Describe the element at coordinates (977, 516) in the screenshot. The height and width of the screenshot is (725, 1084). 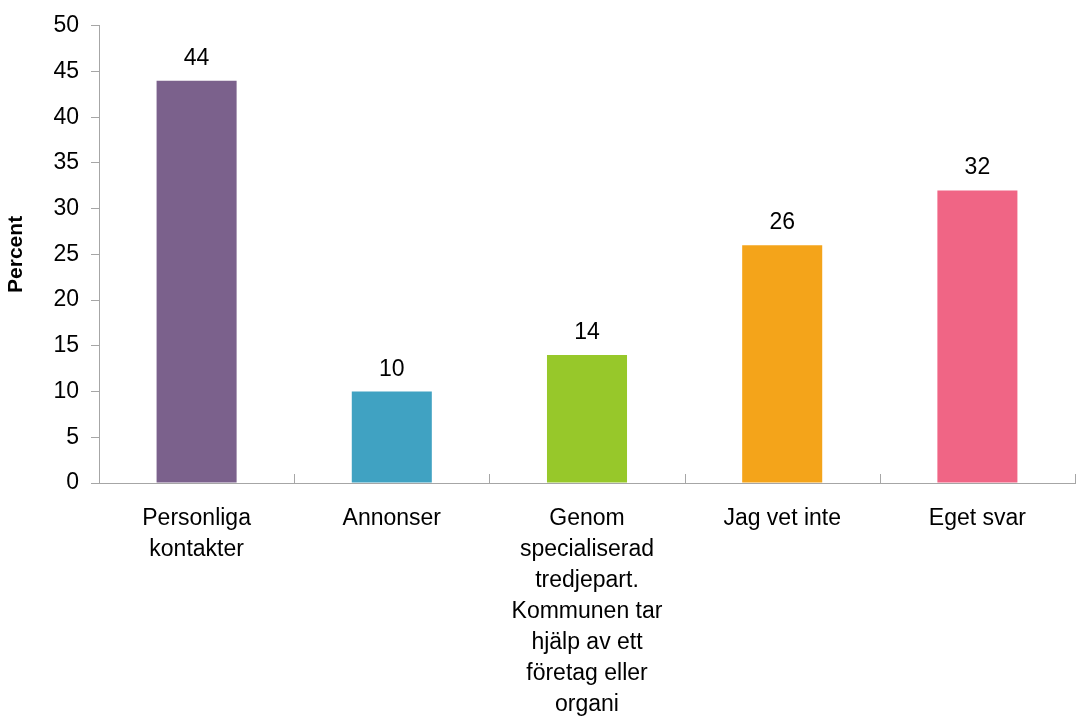
I see `x-tick-label: Eget svar` at that location.